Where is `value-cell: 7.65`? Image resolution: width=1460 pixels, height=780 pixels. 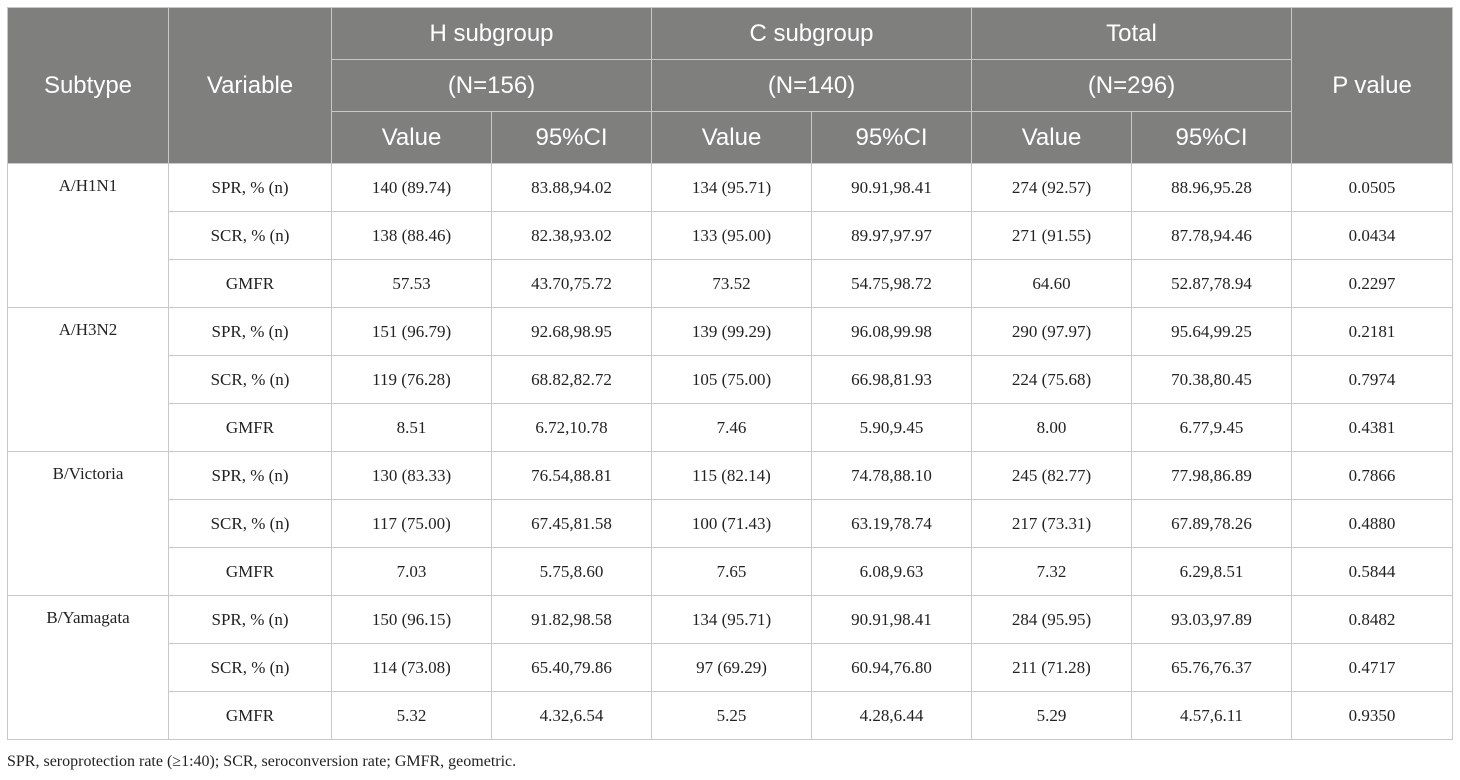
value-cell: 7.65 is located at coordinates (731, 571).